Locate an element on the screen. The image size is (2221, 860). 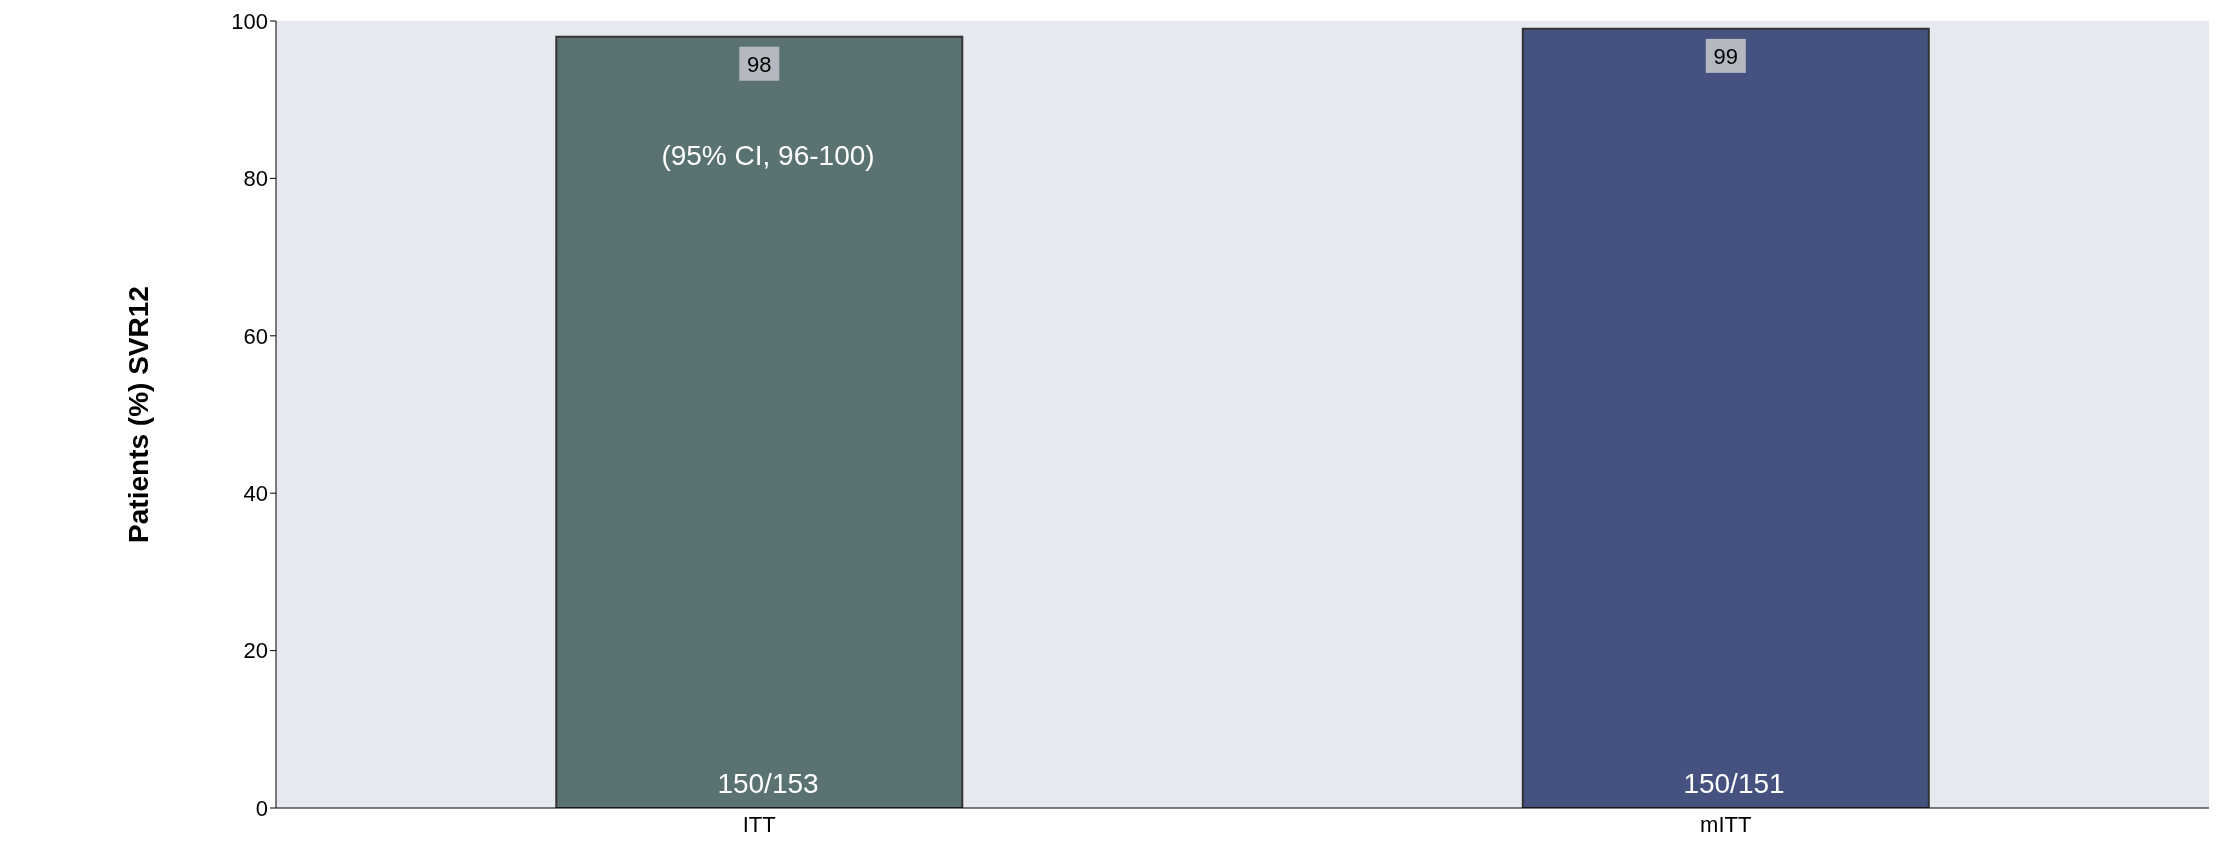
annotation: (95% CI, 96-100) is located at coordinates (768, 156).